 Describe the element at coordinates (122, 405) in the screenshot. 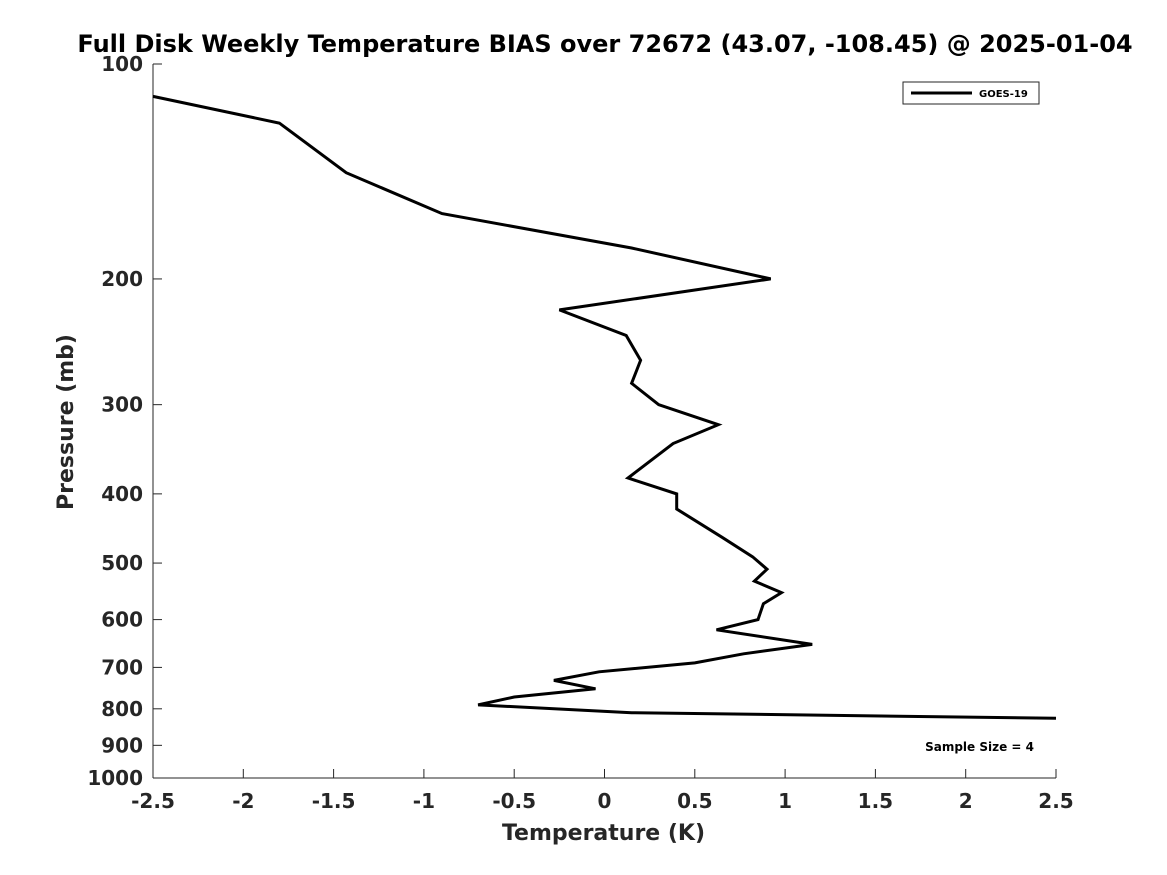

I see `y-tick-label: 300` at that location.